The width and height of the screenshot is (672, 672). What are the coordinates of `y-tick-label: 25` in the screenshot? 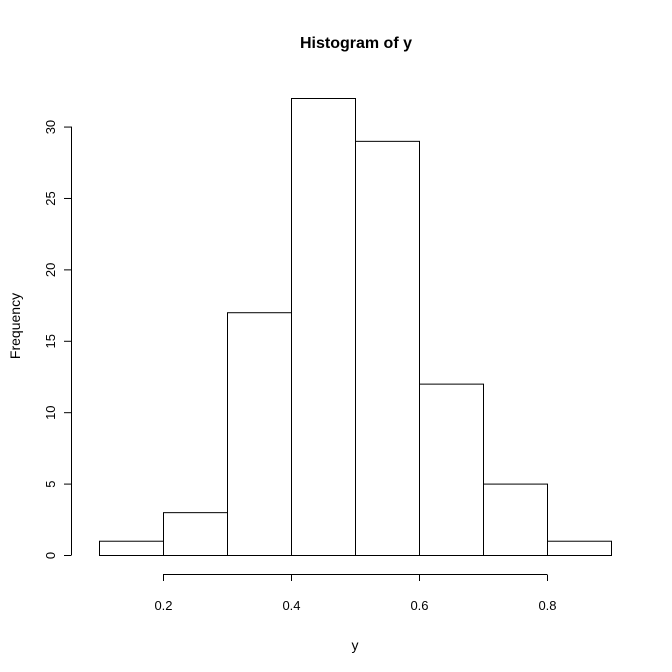 It's located at (50, 198).